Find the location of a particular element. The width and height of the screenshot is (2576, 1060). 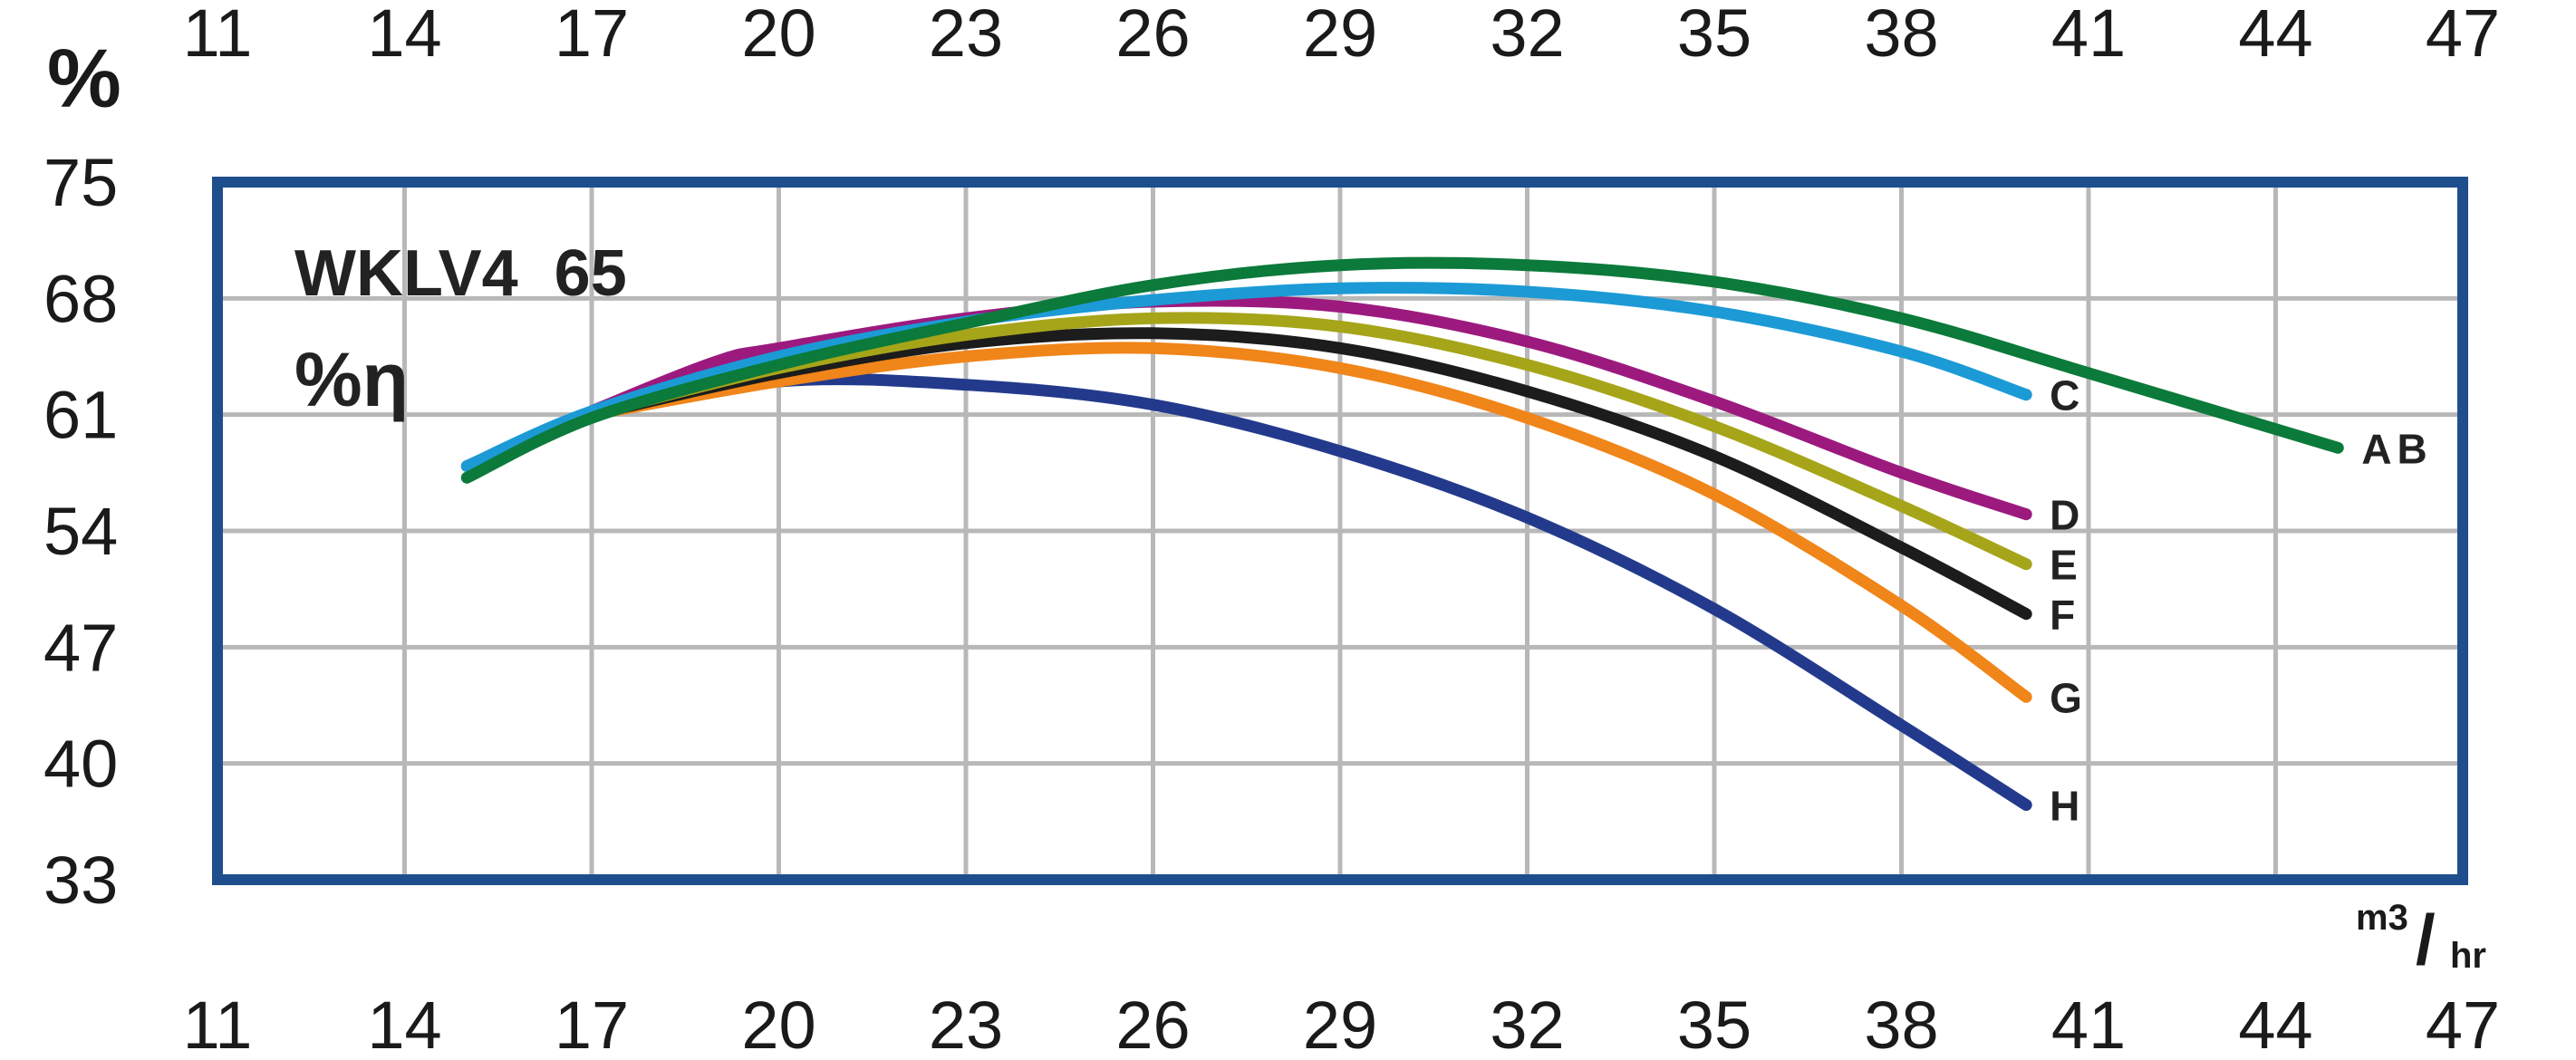

x-tick-bottom: 26 is located at coordinates (1152, 1024).